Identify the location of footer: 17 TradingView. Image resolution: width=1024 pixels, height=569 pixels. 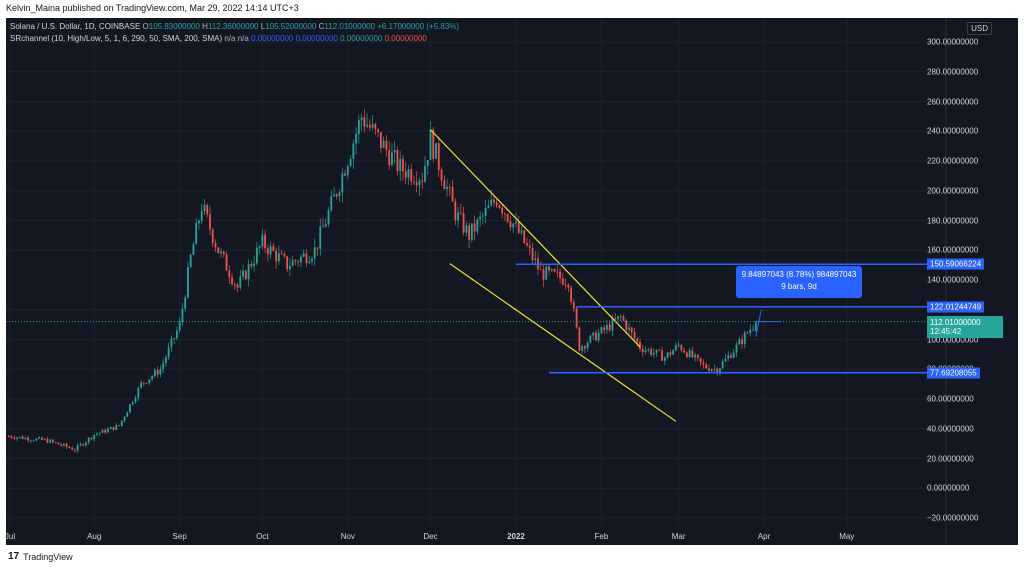
(40, 556).